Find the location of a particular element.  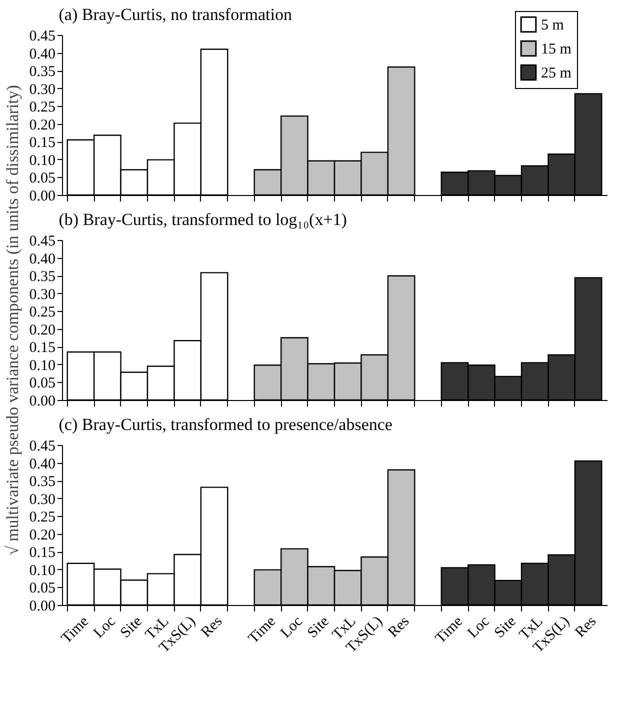

chart-title: (b) Bray-Curtis, transformed to log₁₀(x+1) is located at coordinates (202, 219).